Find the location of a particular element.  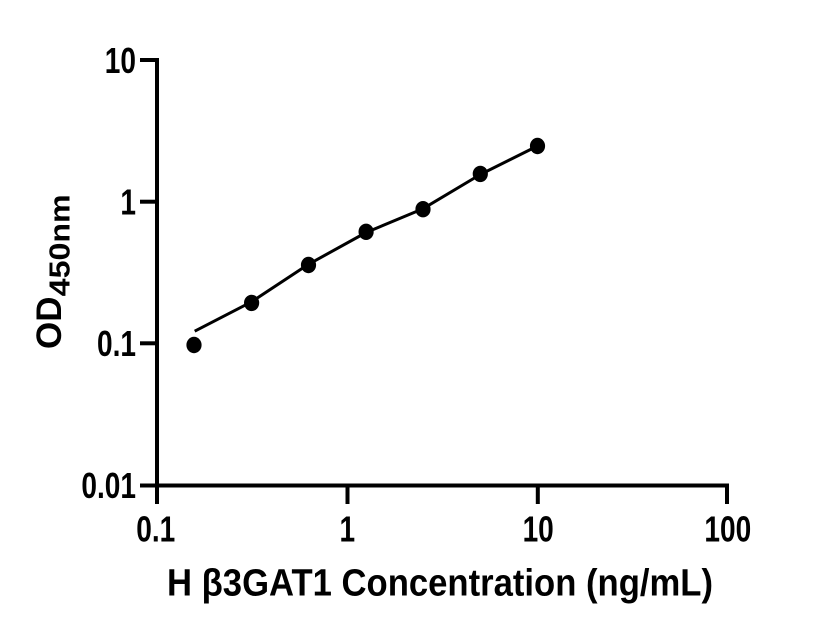

svg-text: 0.01 is located at coordinates (108, 486).